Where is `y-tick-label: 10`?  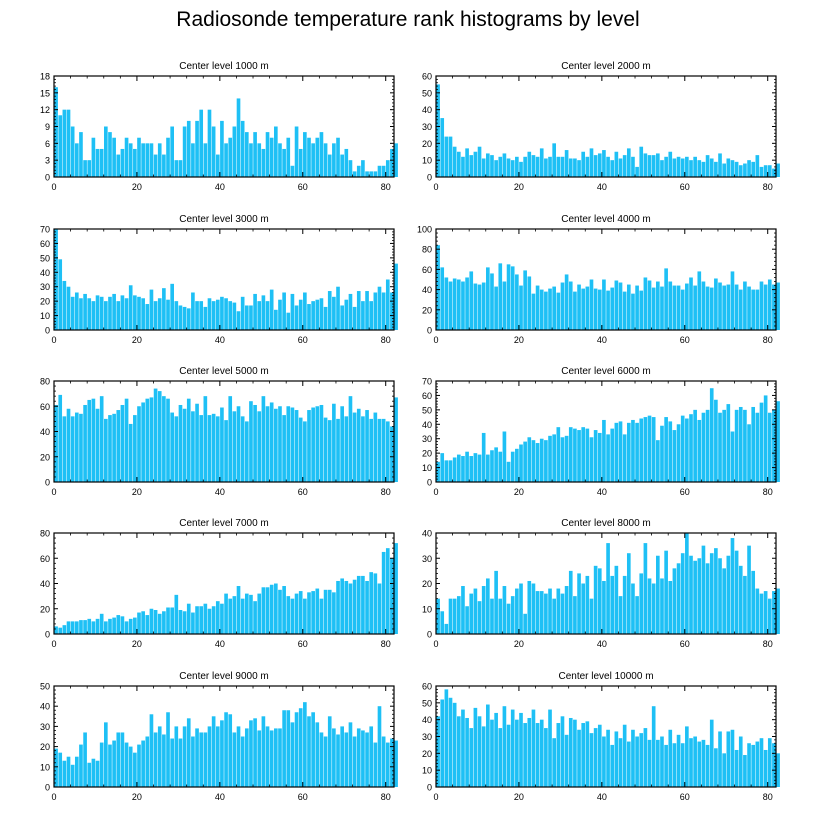 y-tick-label: 10 is located at coordinates (427, 609).